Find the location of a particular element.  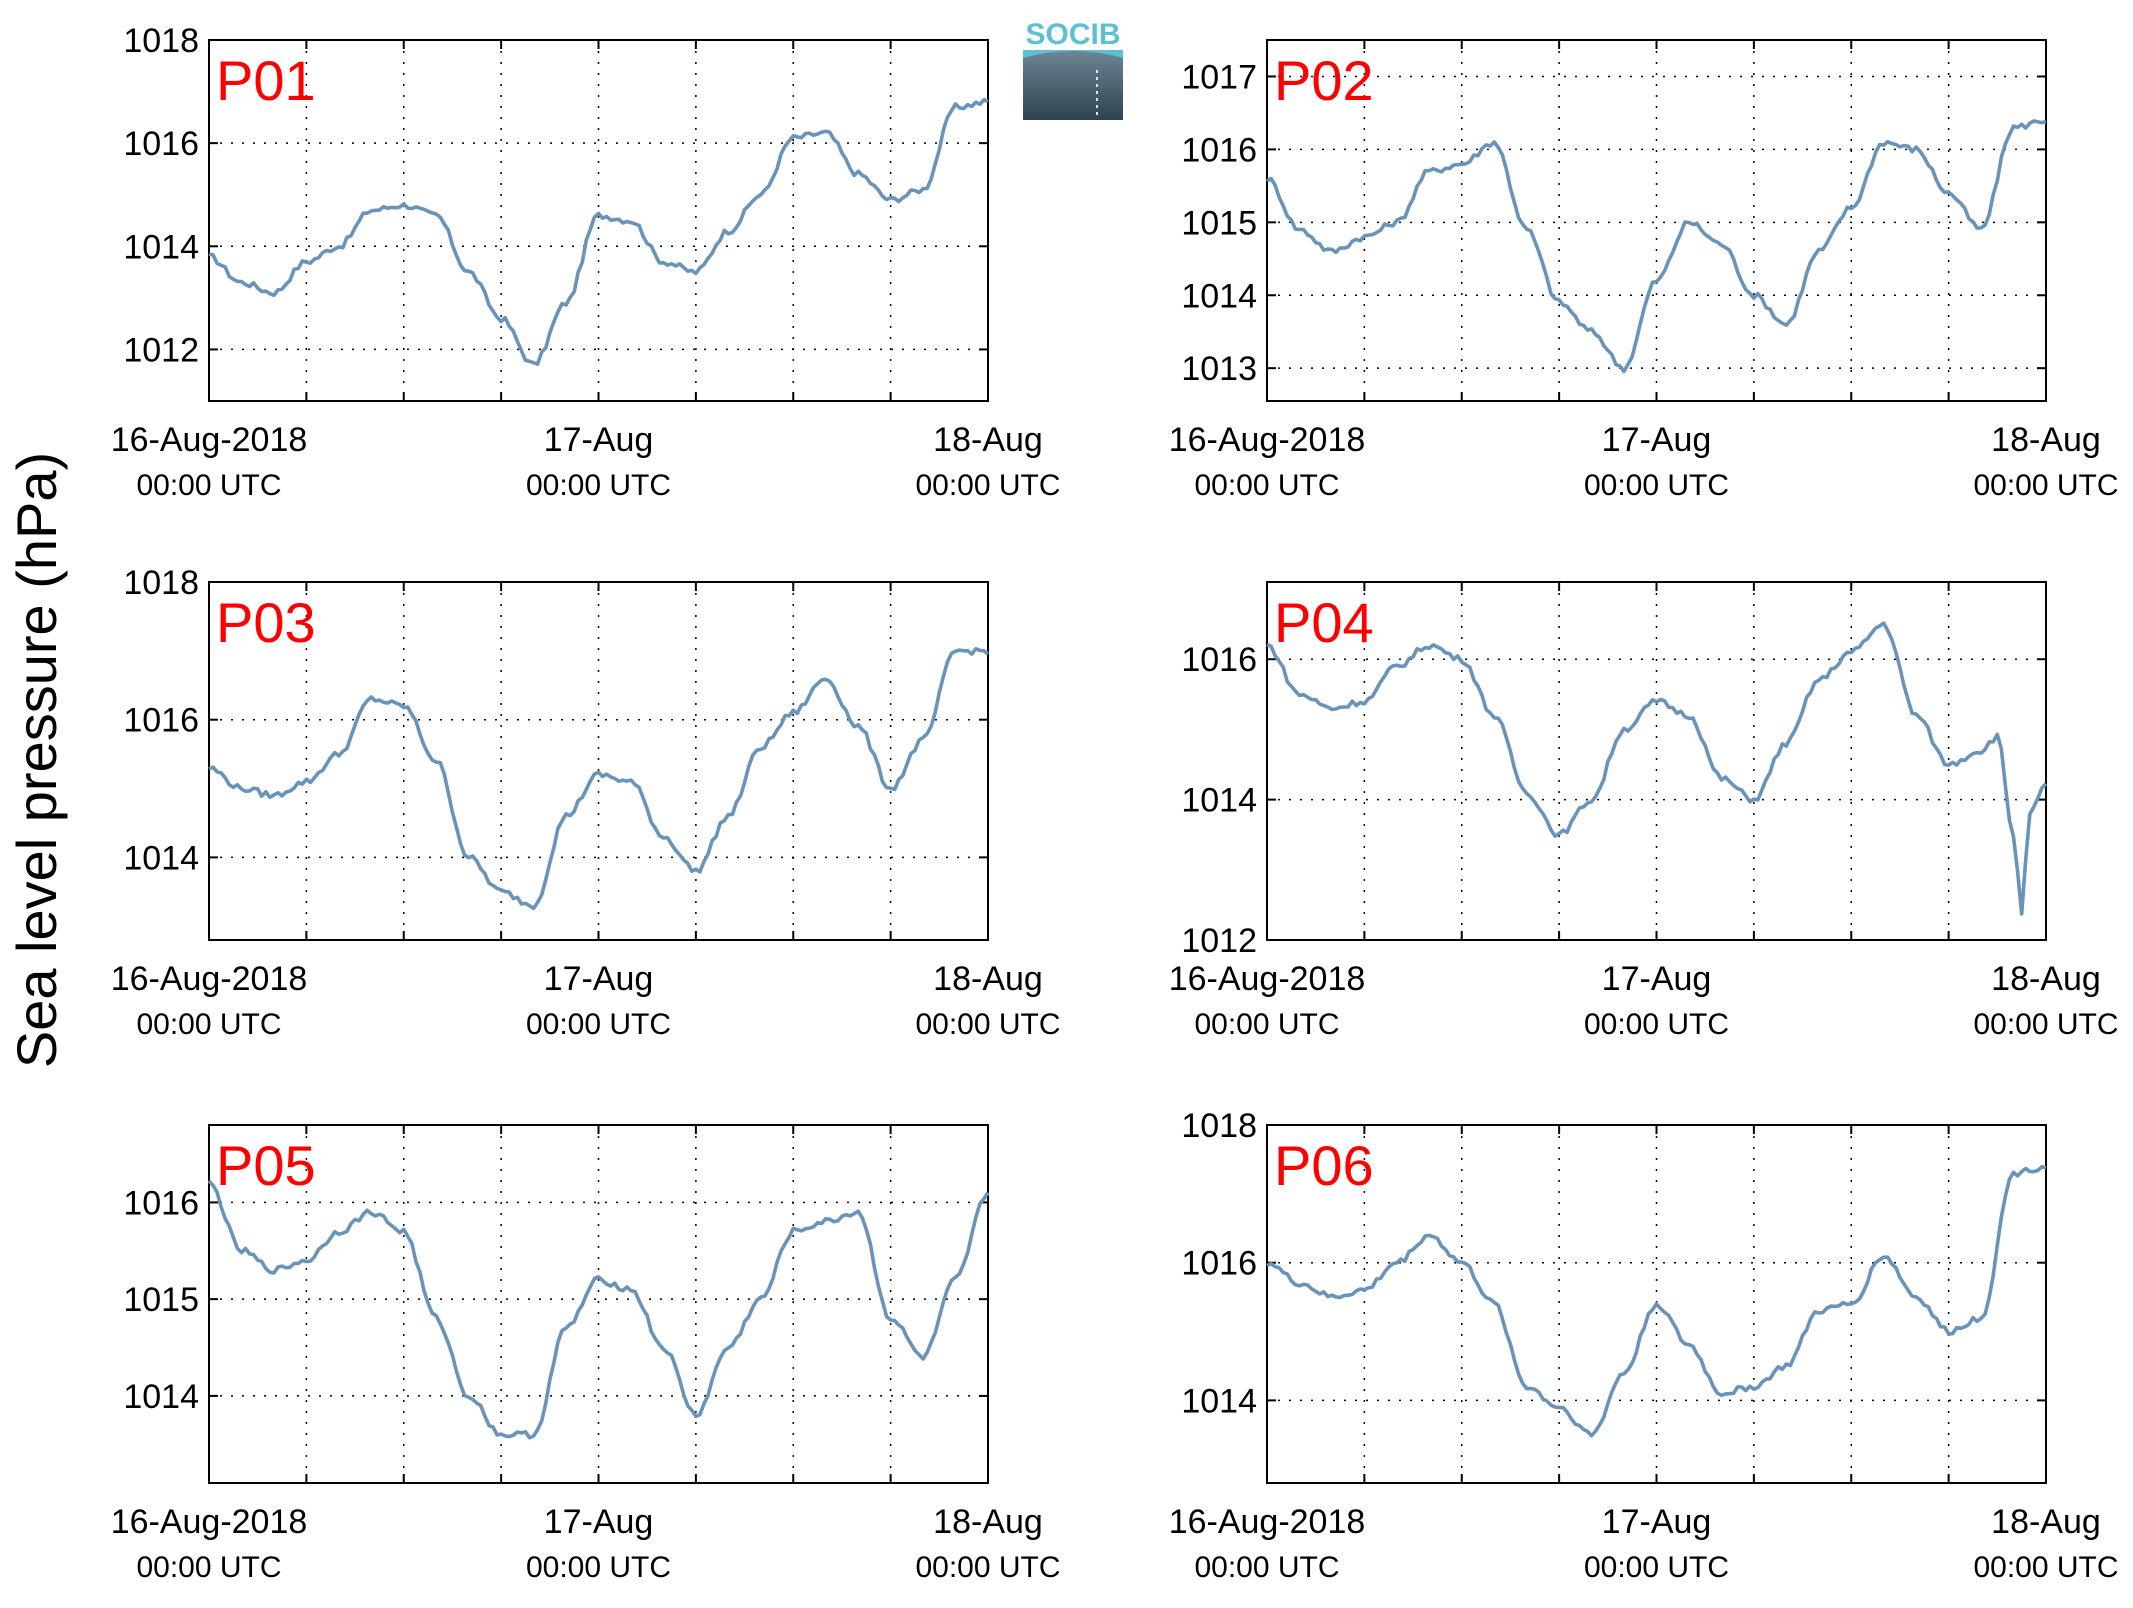

y-tick-label: 1013 is located at coordinates (1219, 369).